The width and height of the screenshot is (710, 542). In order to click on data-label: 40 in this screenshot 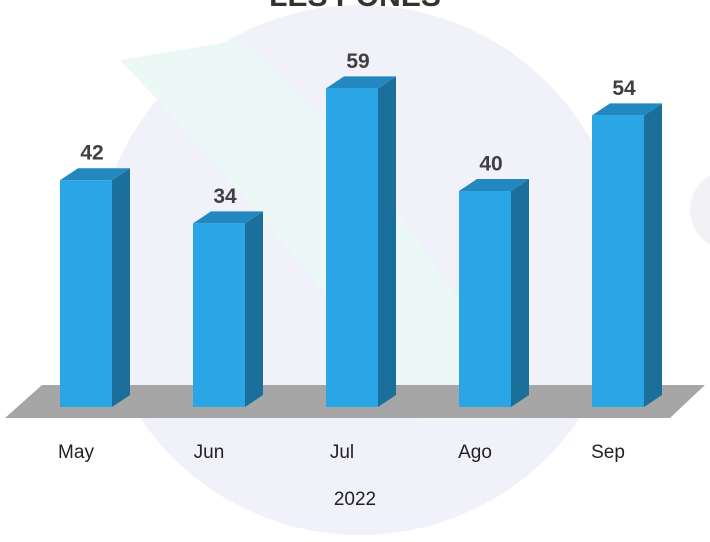, I will do `click(490, 164)`.